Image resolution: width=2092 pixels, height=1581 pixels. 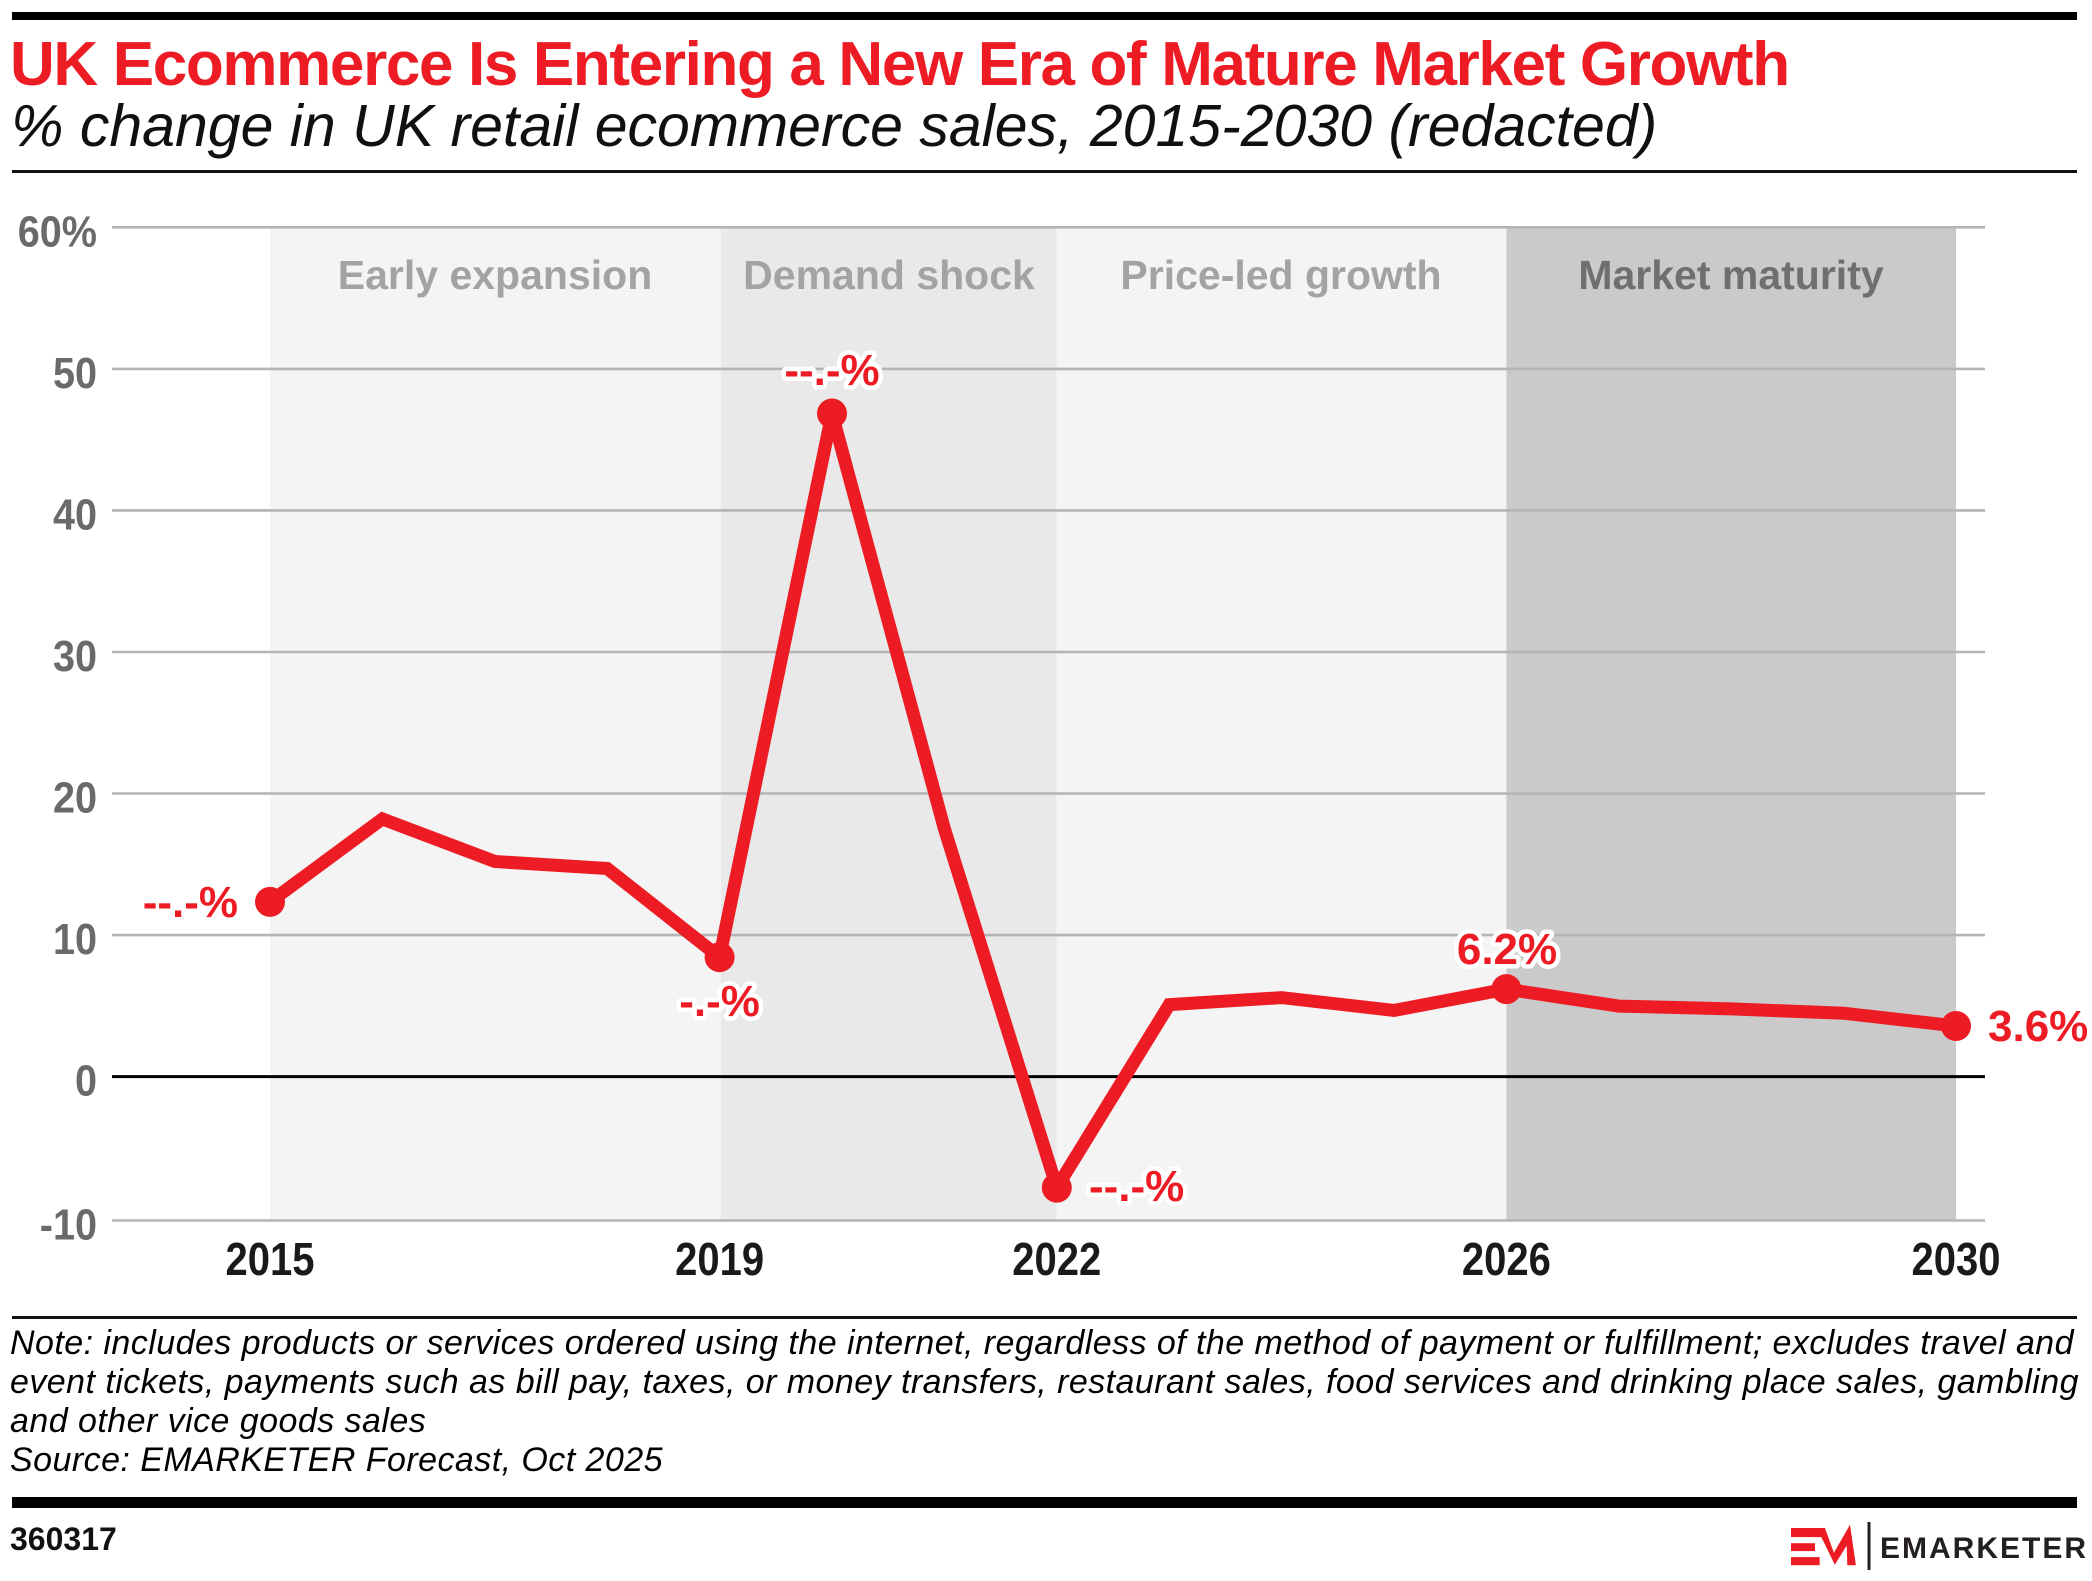 I want to click on svg-text: 50, so click(x=75, y=372).